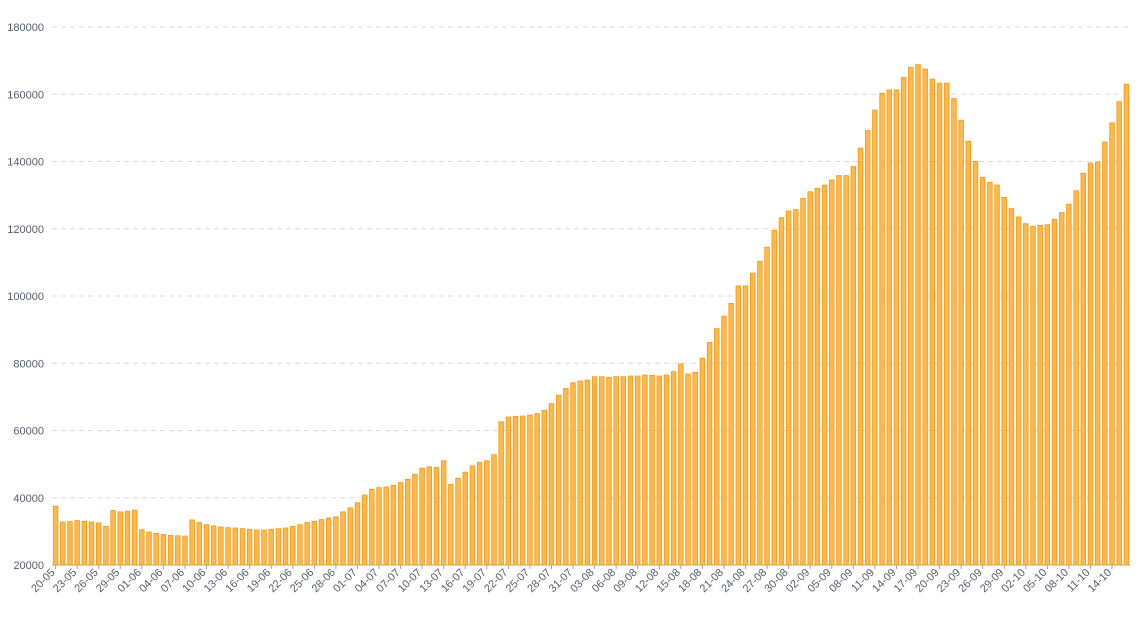 This screenshot has width=1146, height=635. Describe the element at coordinates (302, 581) in the screenshot. I see `x-tick-label: 25-06` at that location.